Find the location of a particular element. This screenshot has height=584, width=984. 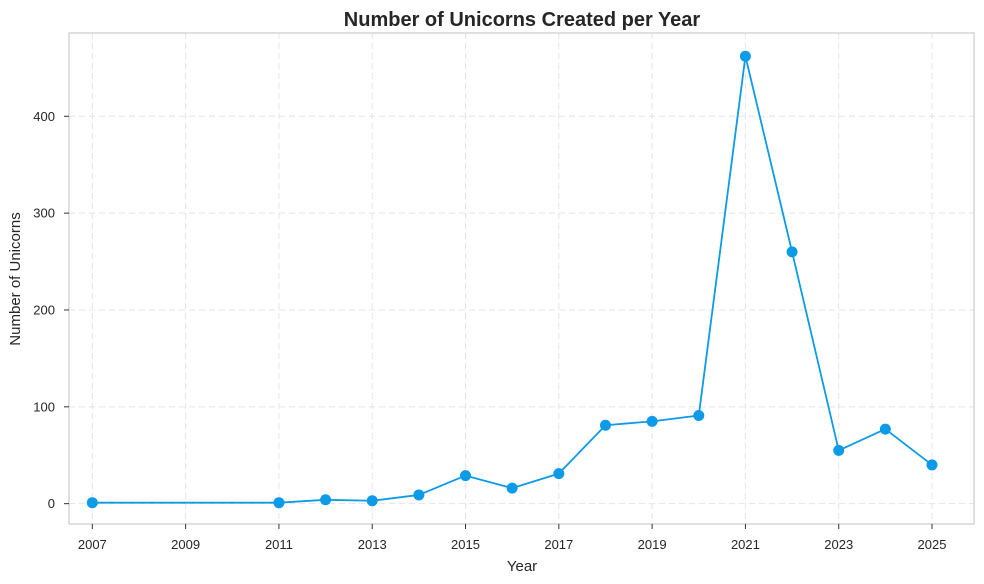

y-tick-label: 300 is located at coordinates (44, 213).